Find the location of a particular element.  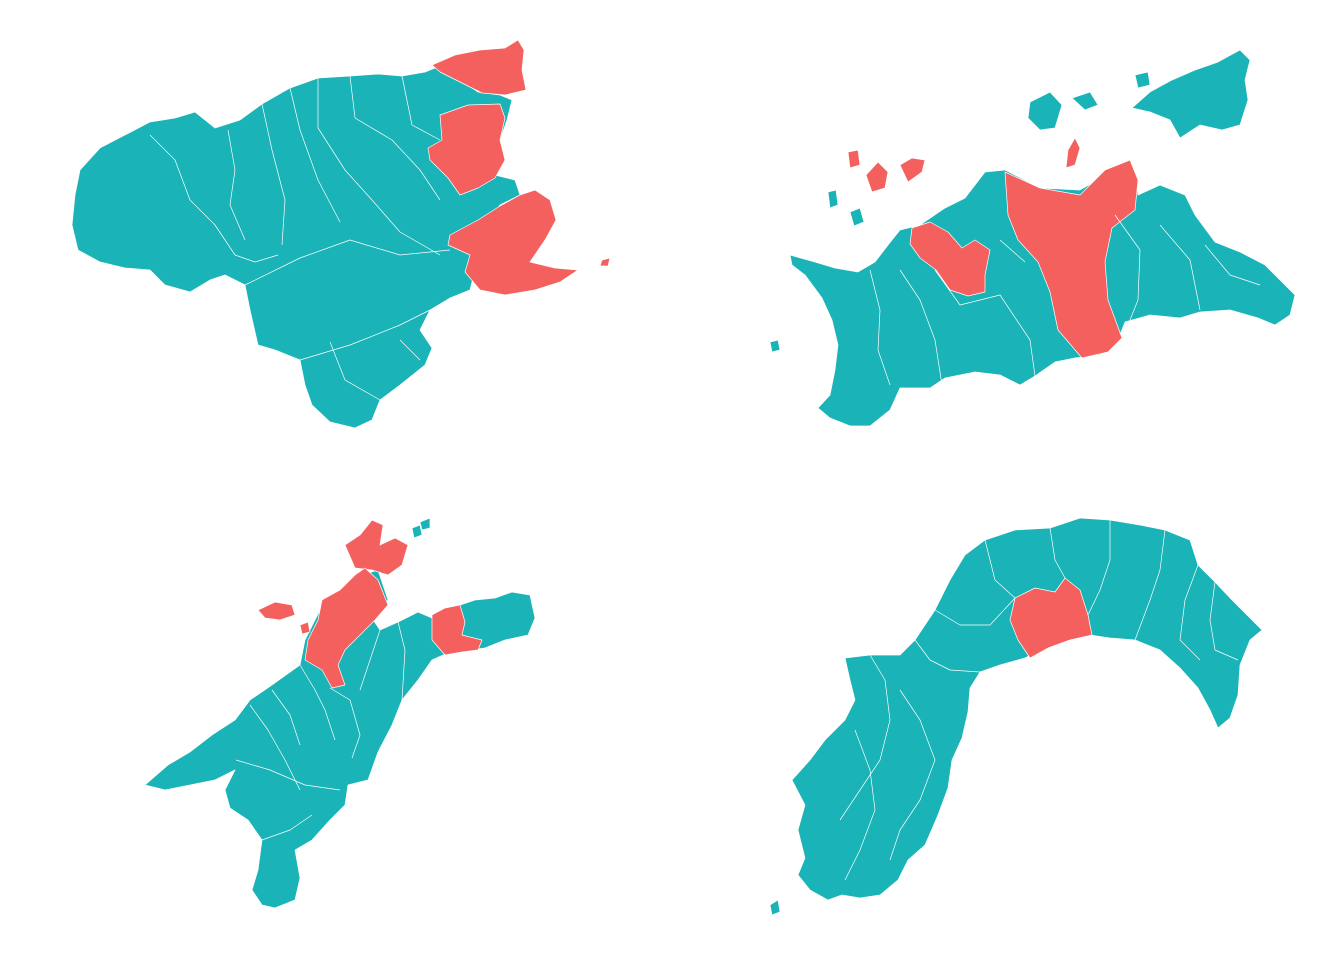

highlight-area-takamatsu is located at coordinates (1071, 259).